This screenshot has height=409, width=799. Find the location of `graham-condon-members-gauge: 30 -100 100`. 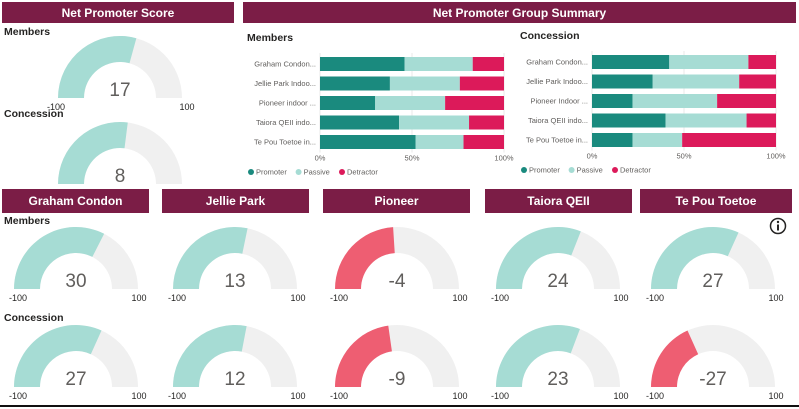

graham-condon-members-gauge: 30 -100 100 is located at coordinates (78, 265).